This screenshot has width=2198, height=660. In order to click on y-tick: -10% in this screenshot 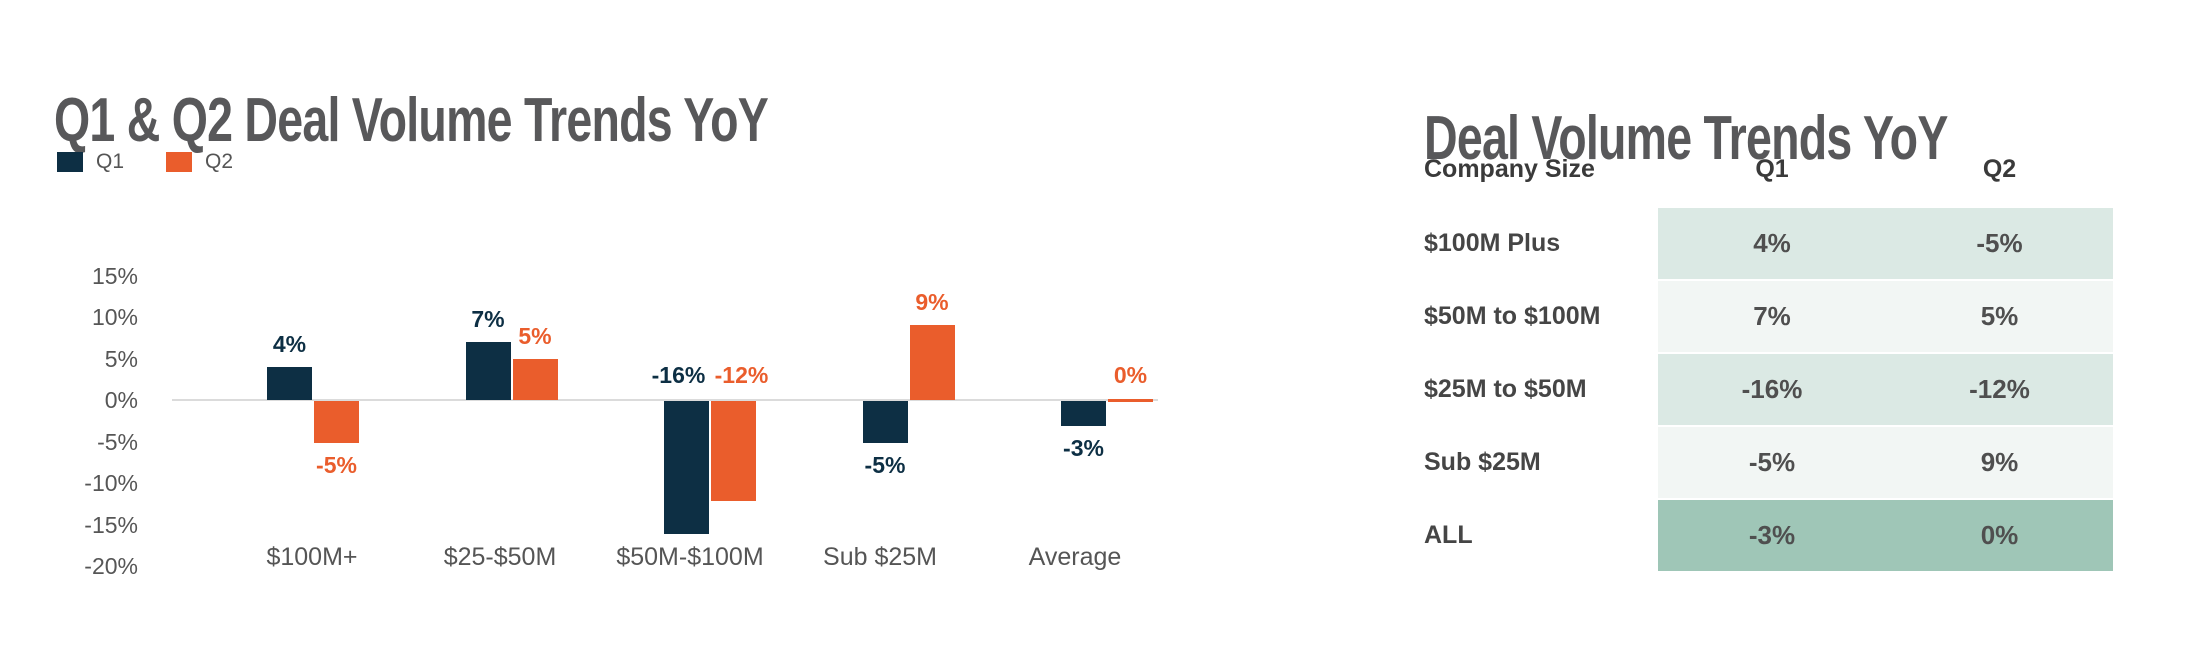, I will do `click(111, 483)`.